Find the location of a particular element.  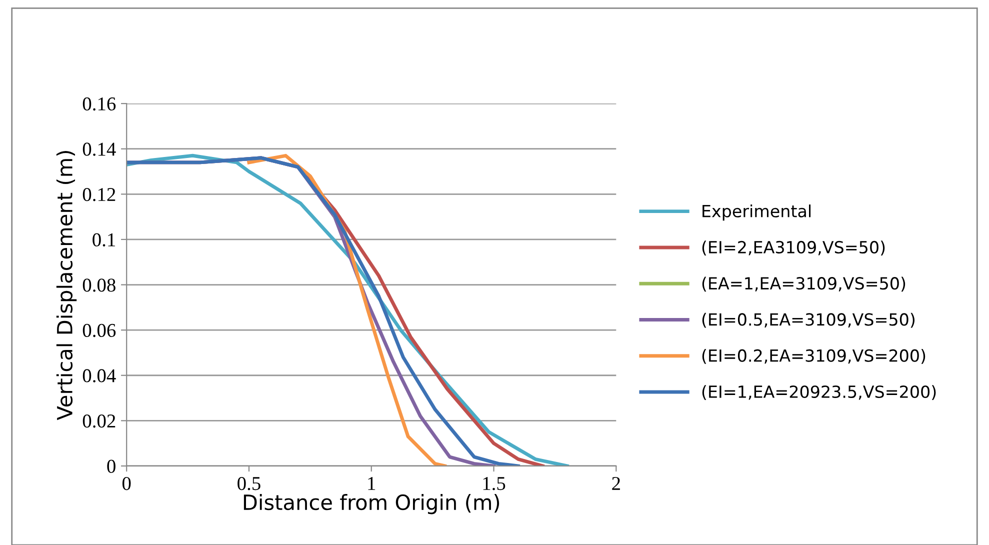

y-tick-label: 0.06 is located at coordinates (99, 331).